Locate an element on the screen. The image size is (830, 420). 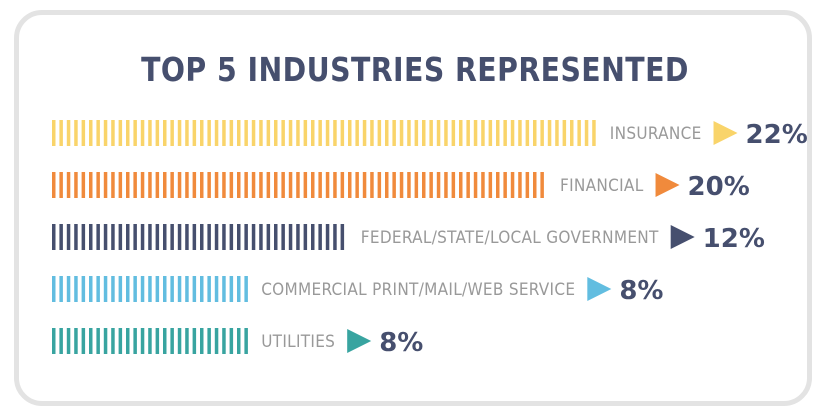
bar-row-4: COMMERCIAL PRINT/MAIL/WEB SERVICE 8% is located at coordinates (357, 291).